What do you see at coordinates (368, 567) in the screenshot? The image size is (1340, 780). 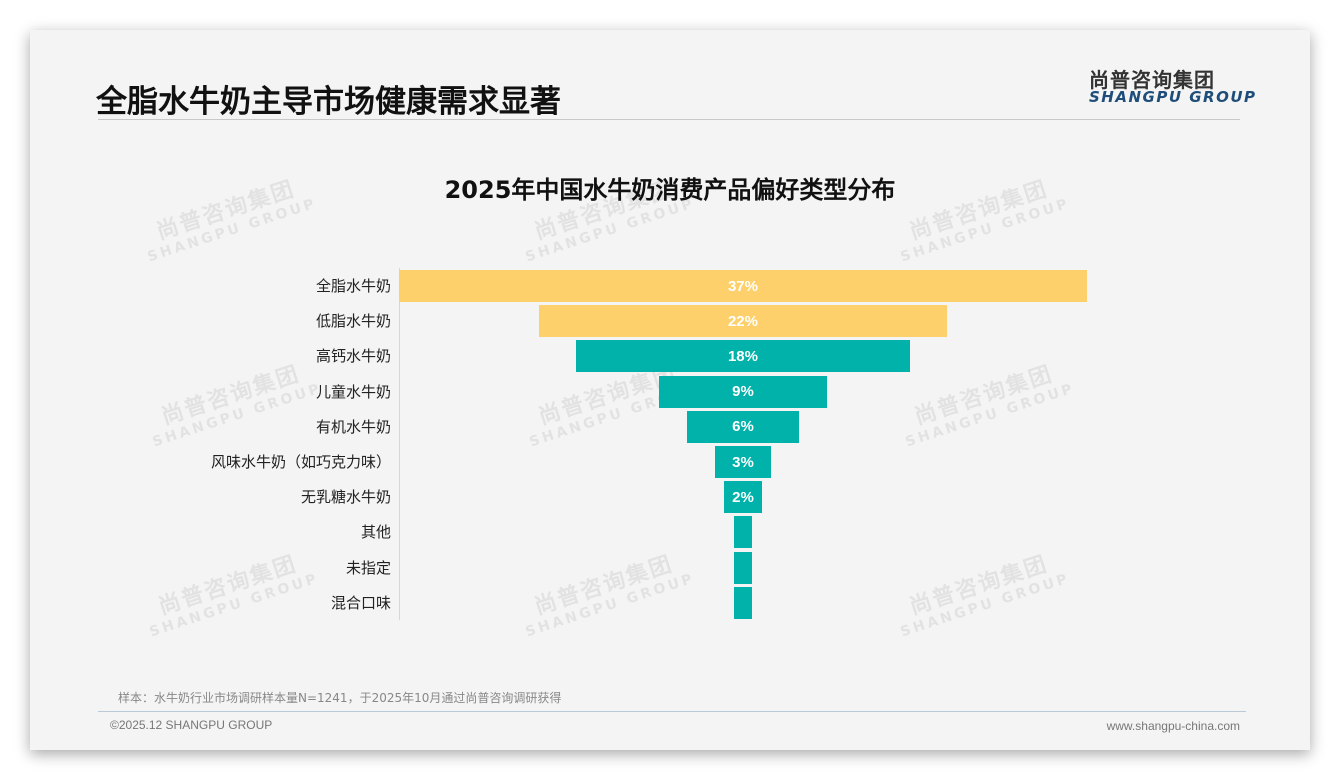 I see `category-label: 未指定` at bounding box center [368, 567].